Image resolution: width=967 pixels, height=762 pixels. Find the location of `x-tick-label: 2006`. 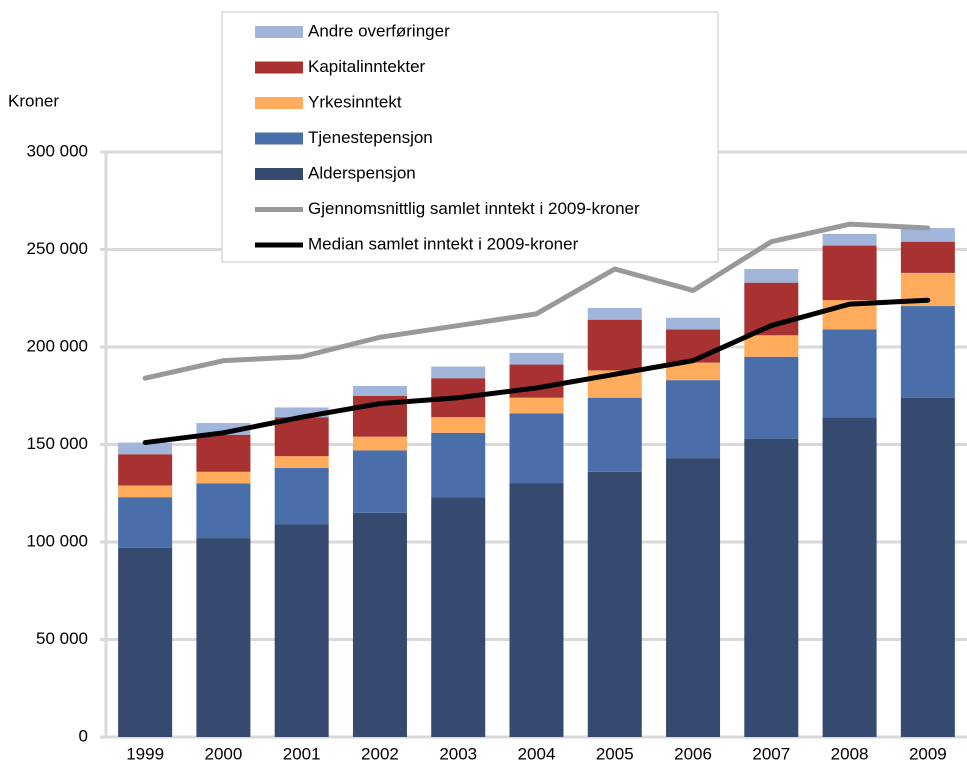

x-tick-label: 2006 is located at coordinates (693, 753).